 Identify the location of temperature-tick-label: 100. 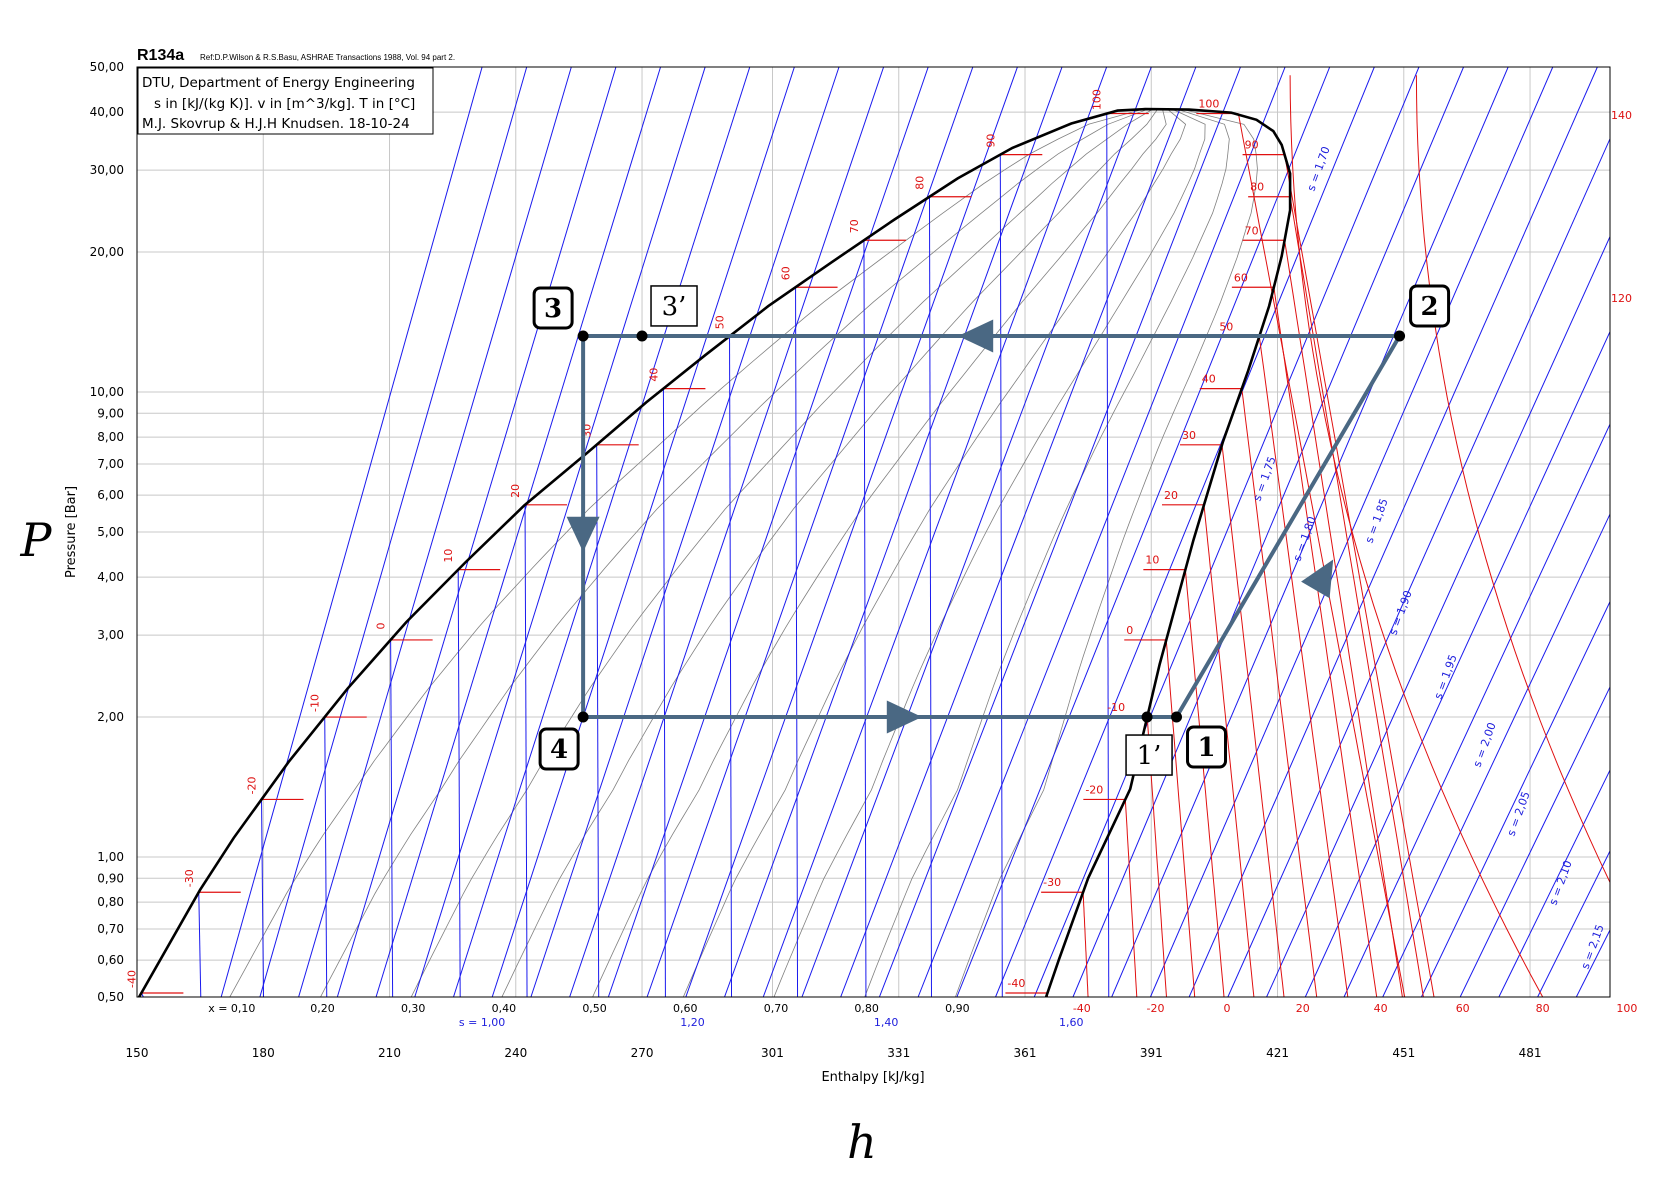
(1626, 1008).